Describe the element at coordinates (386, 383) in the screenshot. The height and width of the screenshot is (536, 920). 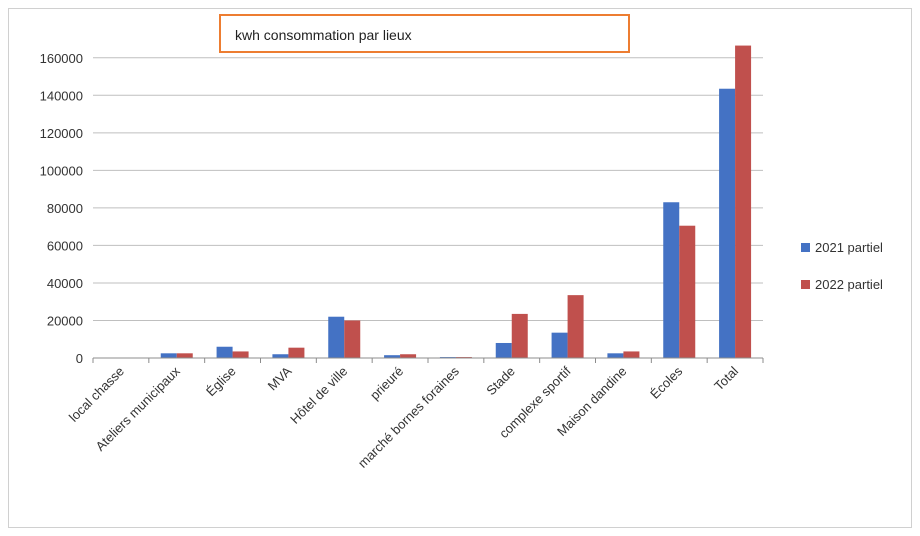
I see `x-category-label: prieuré` at that location.